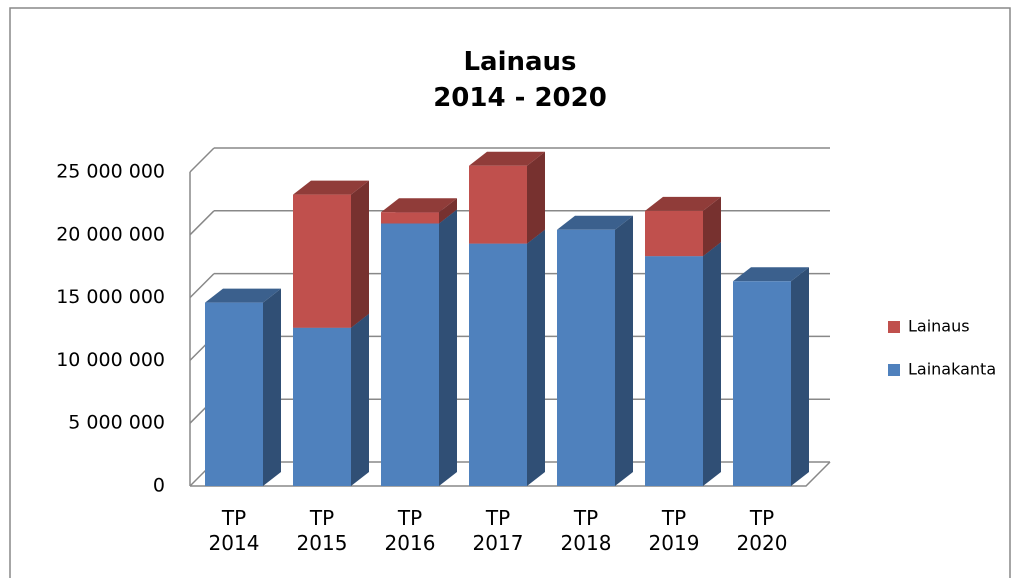 The height and width of the screenshot is (578, 1017). Describe the element at coordinates (110, 360) in the screenshot. I see `y-tick-label: 10 000 000` at that location.